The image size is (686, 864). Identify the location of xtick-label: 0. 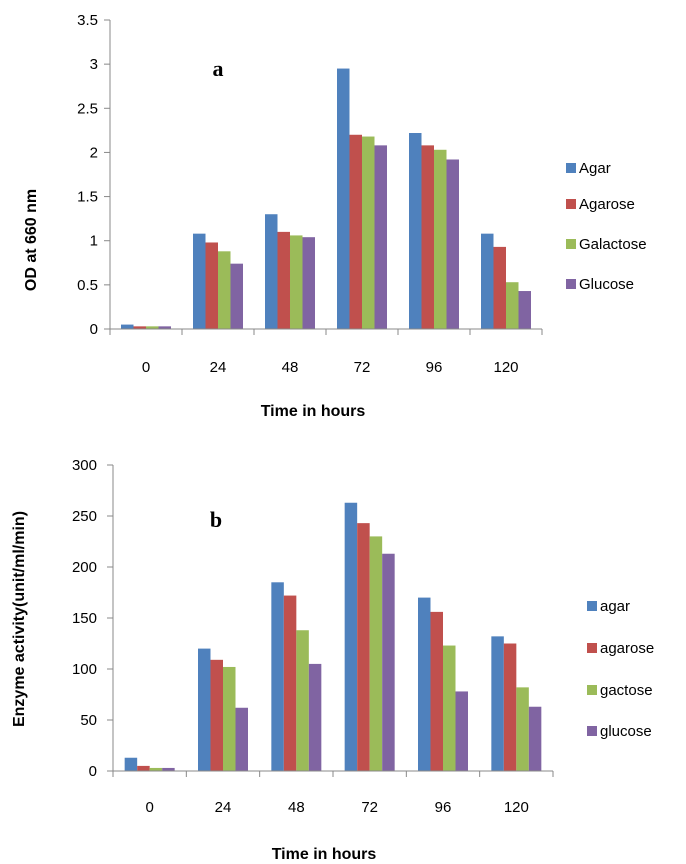
(149, 807).